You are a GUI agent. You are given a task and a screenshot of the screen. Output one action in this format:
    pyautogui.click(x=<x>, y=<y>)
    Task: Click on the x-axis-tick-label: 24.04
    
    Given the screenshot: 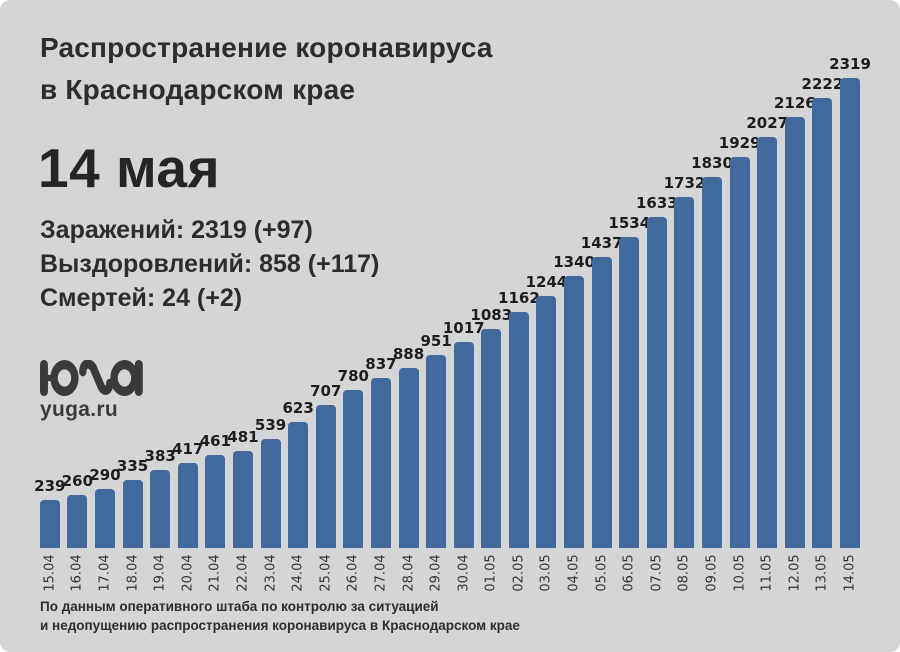 What is the action you would take?
    pyautogui.click(x=298, y=573)
    